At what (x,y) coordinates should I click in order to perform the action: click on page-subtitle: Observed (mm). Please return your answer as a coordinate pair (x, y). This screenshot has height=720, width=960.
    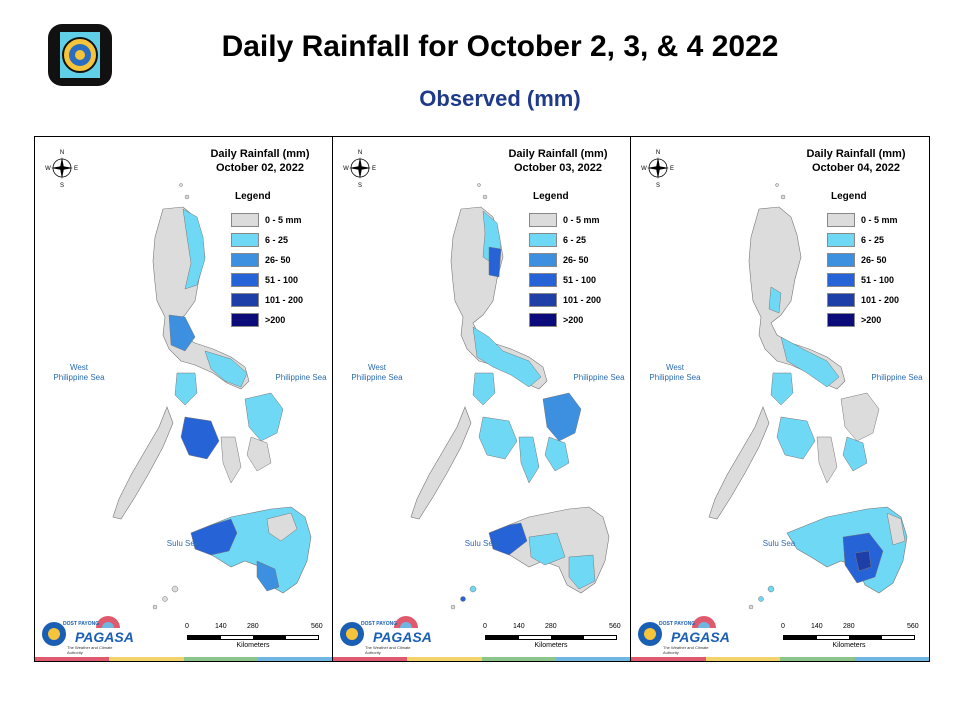
    Looking at the image, I should click on (500, 98).